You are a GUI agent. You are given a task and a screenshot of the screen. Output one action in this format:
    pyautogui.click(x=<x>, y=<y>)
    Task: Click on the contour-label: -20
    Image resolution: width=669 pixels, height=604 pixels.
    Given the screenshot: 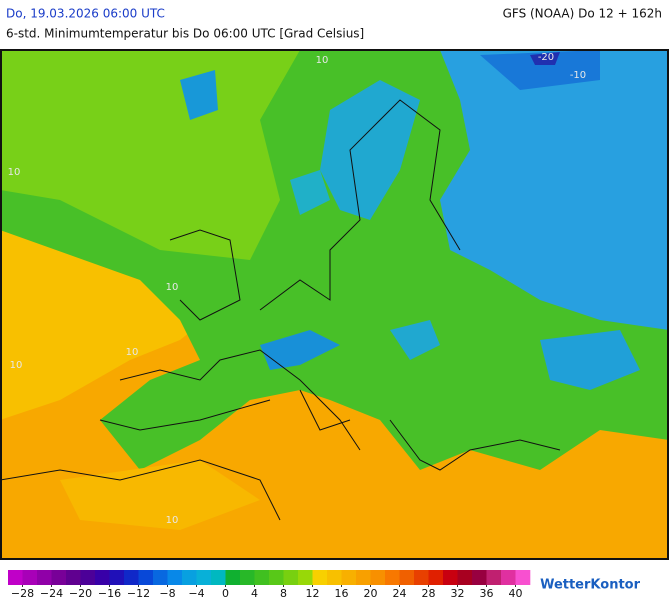 What is the action you would take?
    pyautogui.click(x=546, y=57)
    